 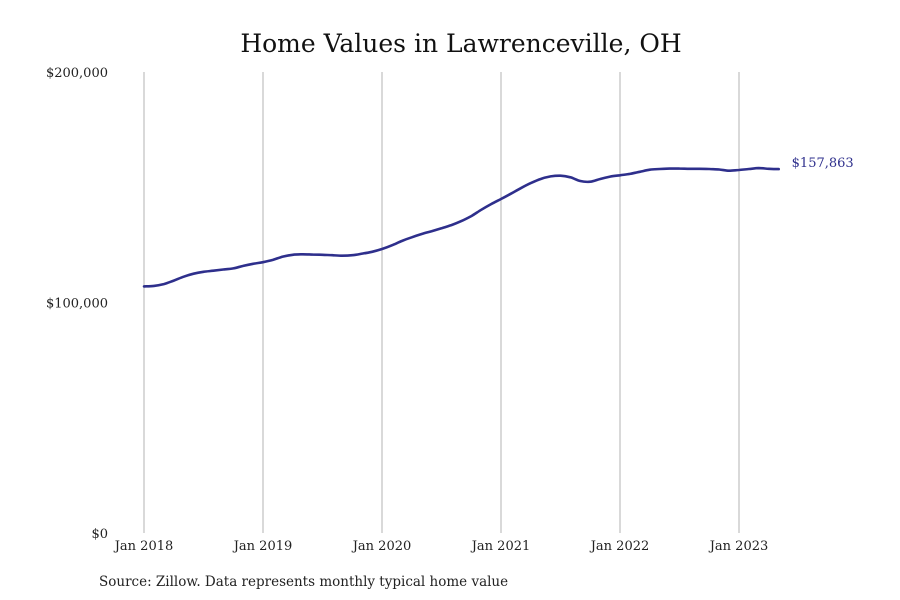 I want to click on x-tick-label: Jan 2020, so click(x=381, y=546).